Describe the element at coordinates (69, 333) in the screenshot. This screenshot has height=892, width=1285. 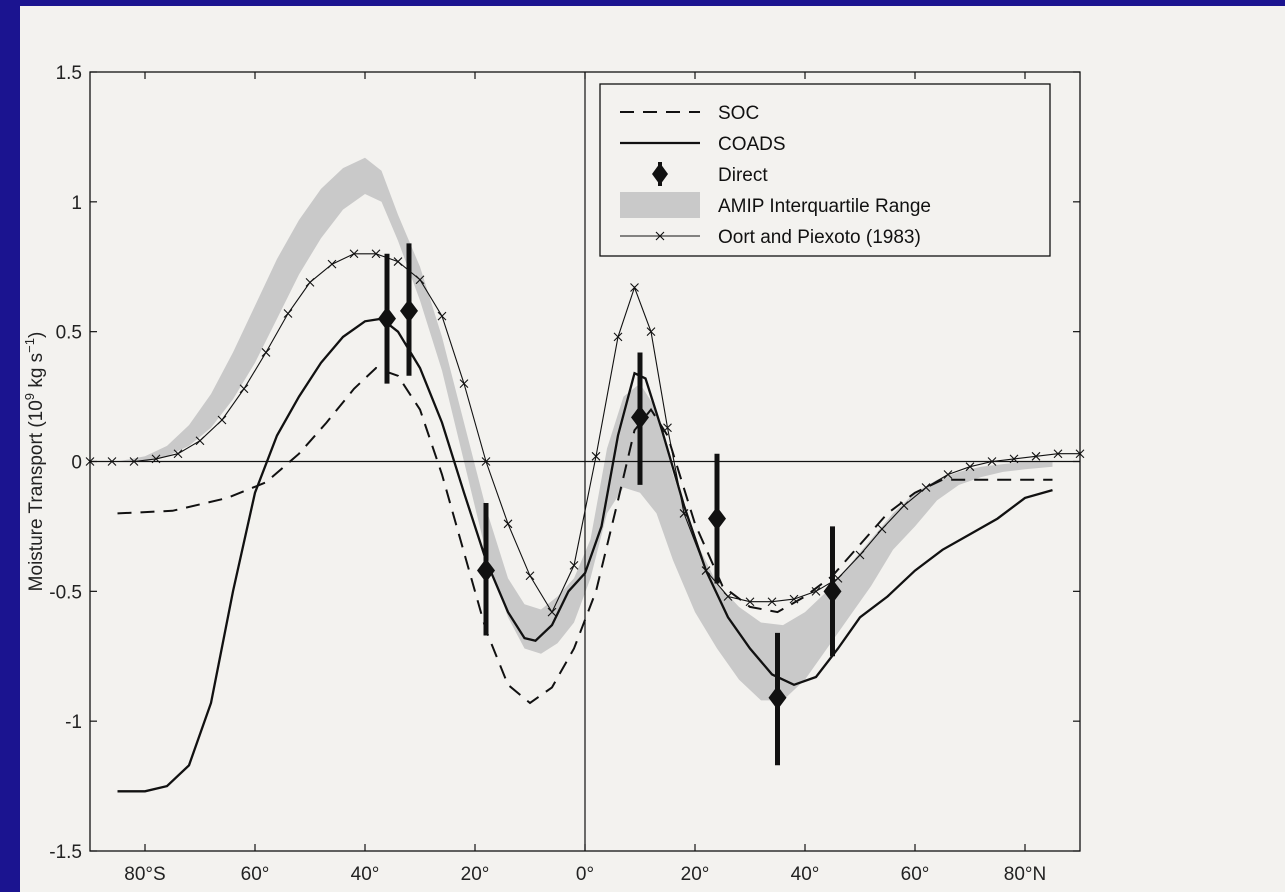
I see `y-tick-label: 0.5` at that location.